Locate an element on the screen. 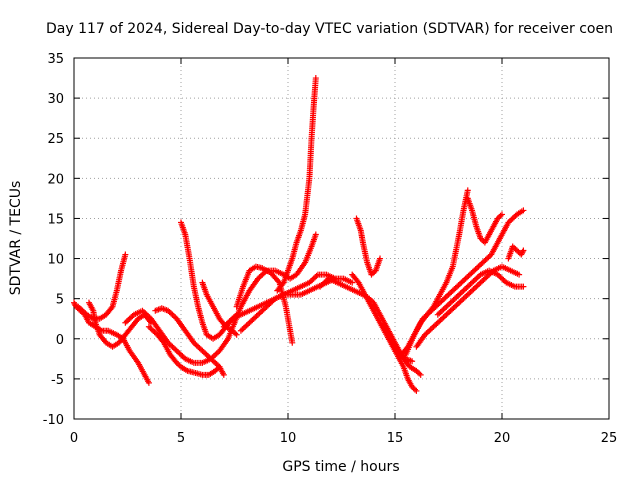 Image resolution: width=640 pixels, height=480 pixels. y-tick-label: 35 is located at coordinates (55, 59).